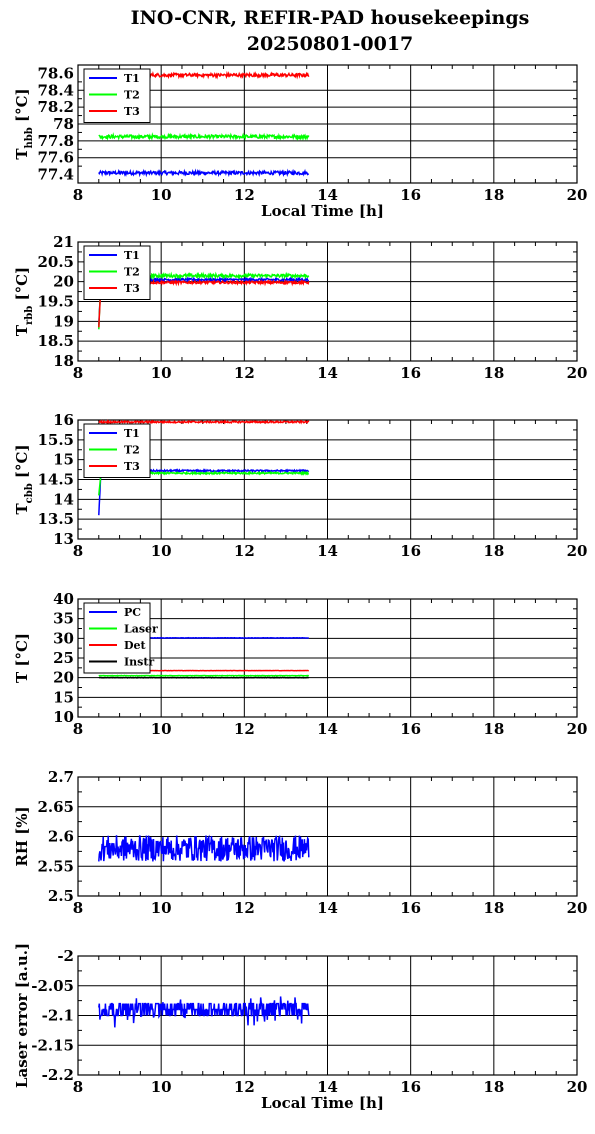 The width and height of the screenshot is (595, 1134). I want to click on y-tick-label: 2.65, so click(55, 807).